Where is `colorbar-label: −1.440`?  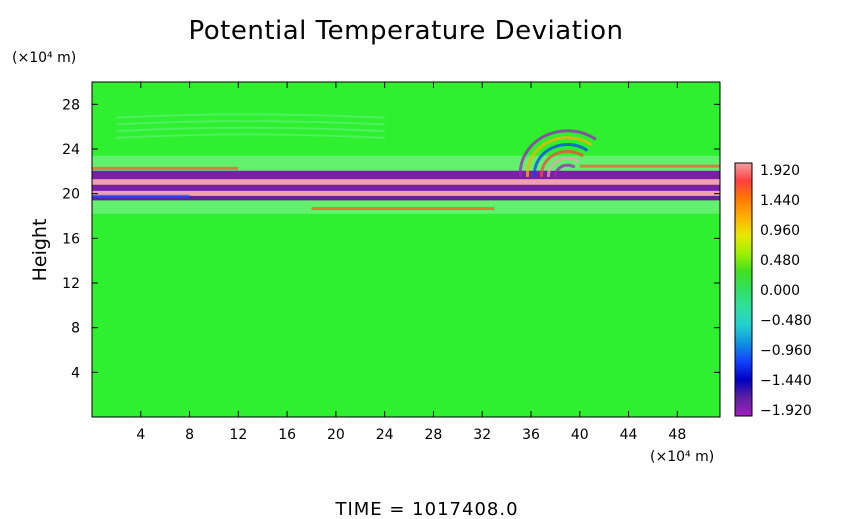 colorbar-label: −1.440 is located at coordinates (786, 381).